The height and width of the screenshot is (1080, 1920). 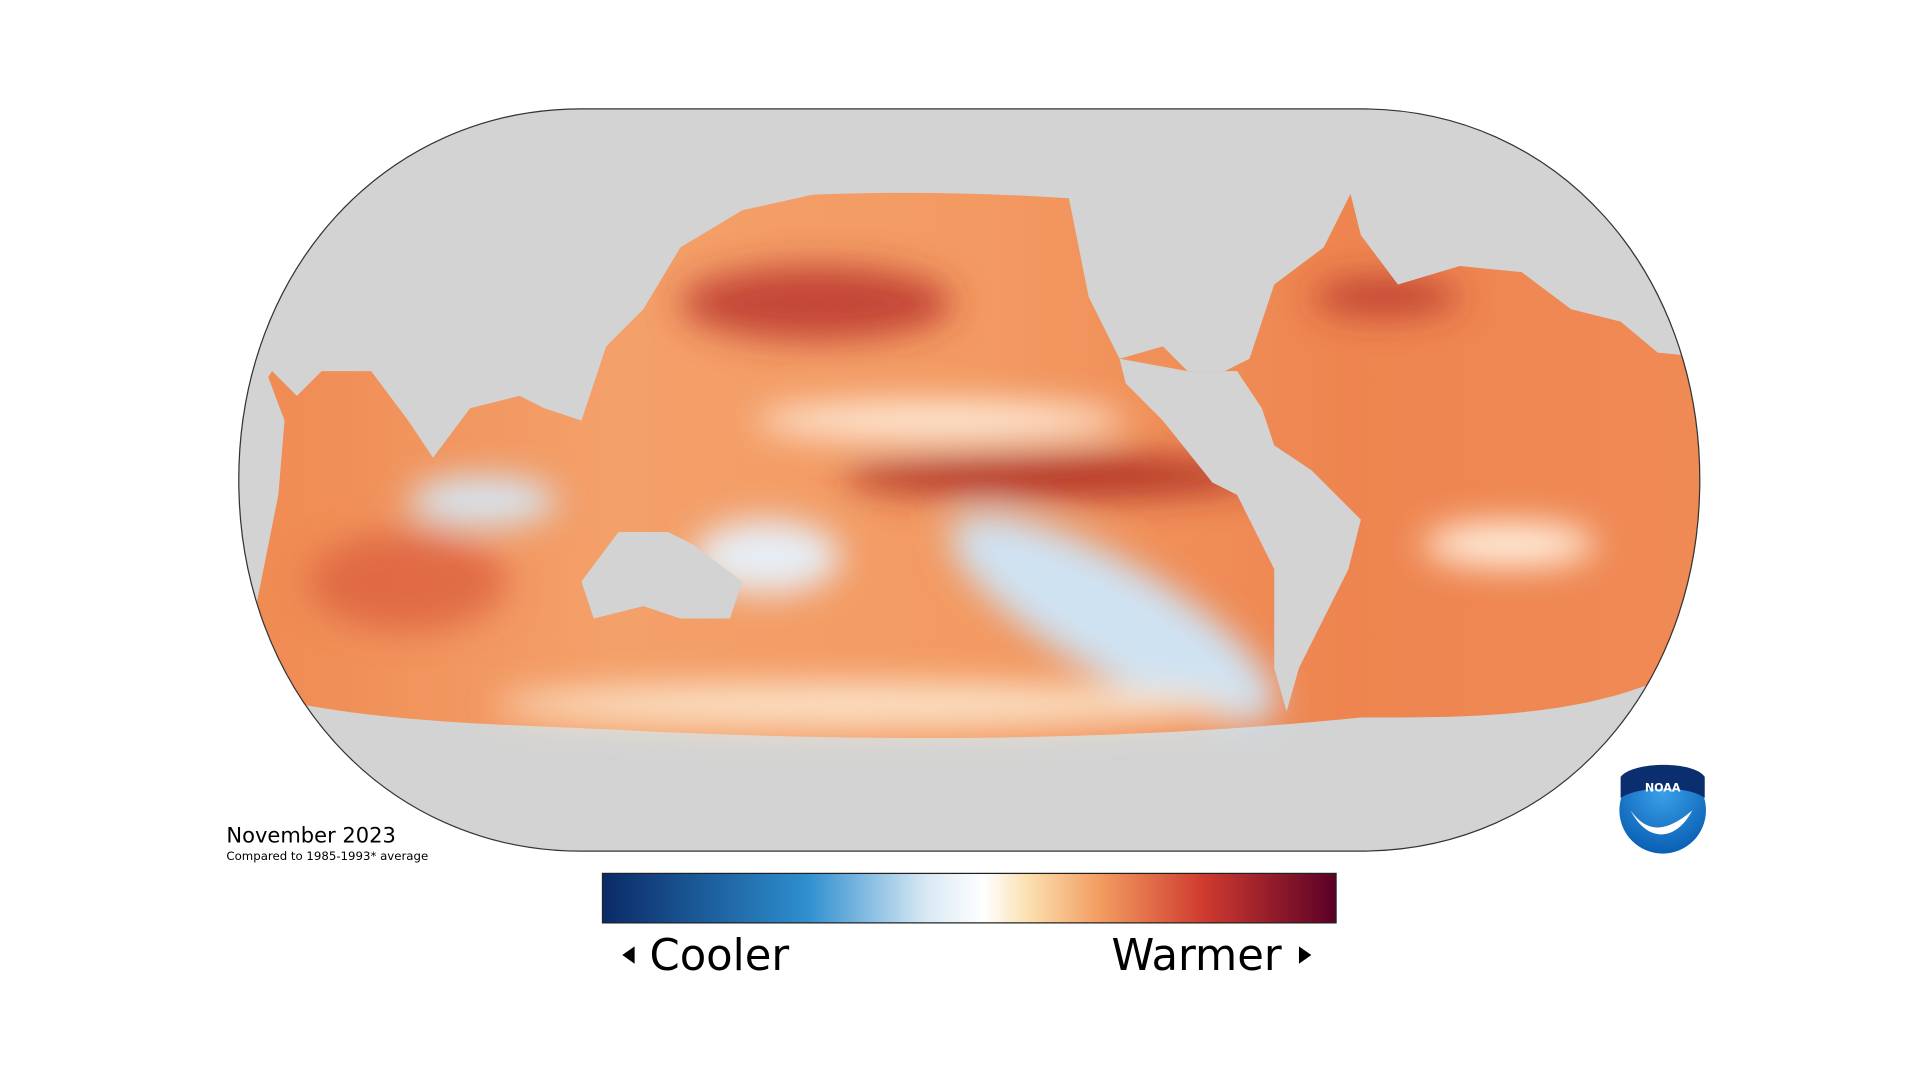 What do you see at coordinates (719, 956) in the screenshot?
I see `cooler-label: Cooler` at bounding box center [719, 956].